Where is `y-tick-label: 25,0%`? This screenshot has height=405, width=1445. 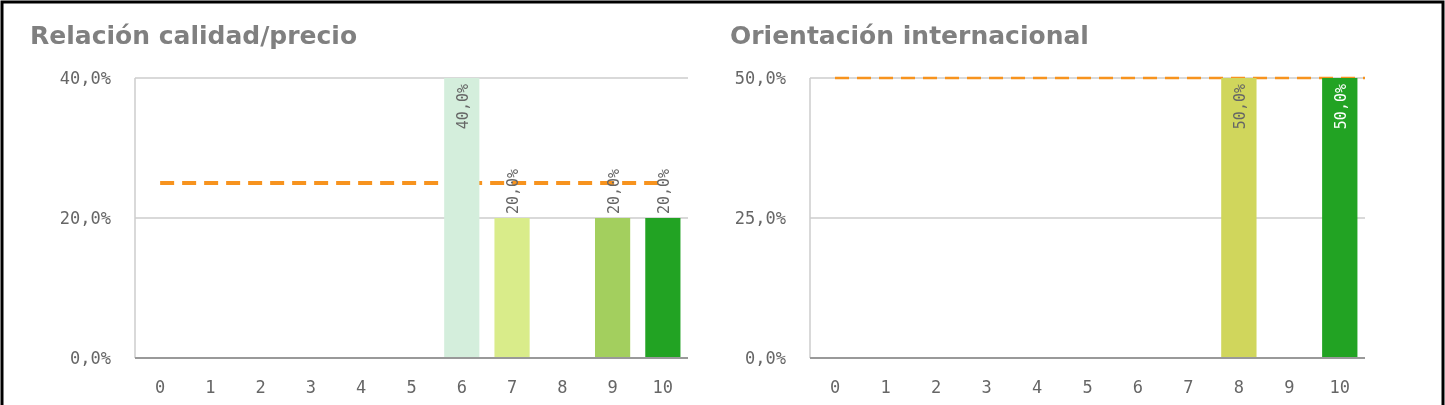
y-tick-label: 25,0% is located at coordinates (760, 217).